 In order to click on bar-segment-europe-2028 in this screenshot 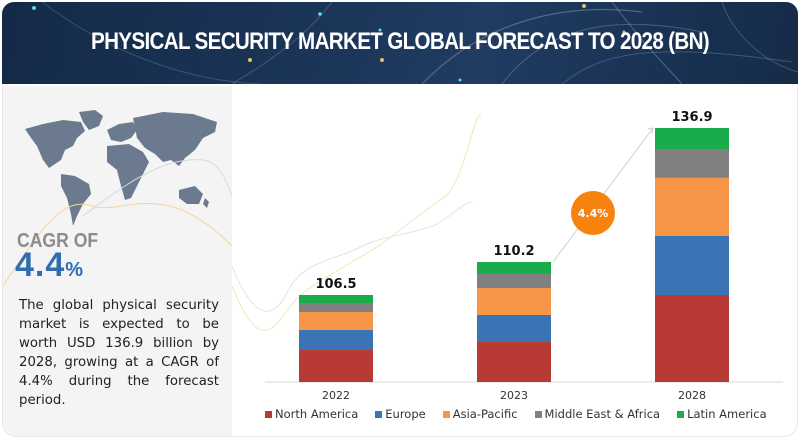, I will do `click(692, 265)`.